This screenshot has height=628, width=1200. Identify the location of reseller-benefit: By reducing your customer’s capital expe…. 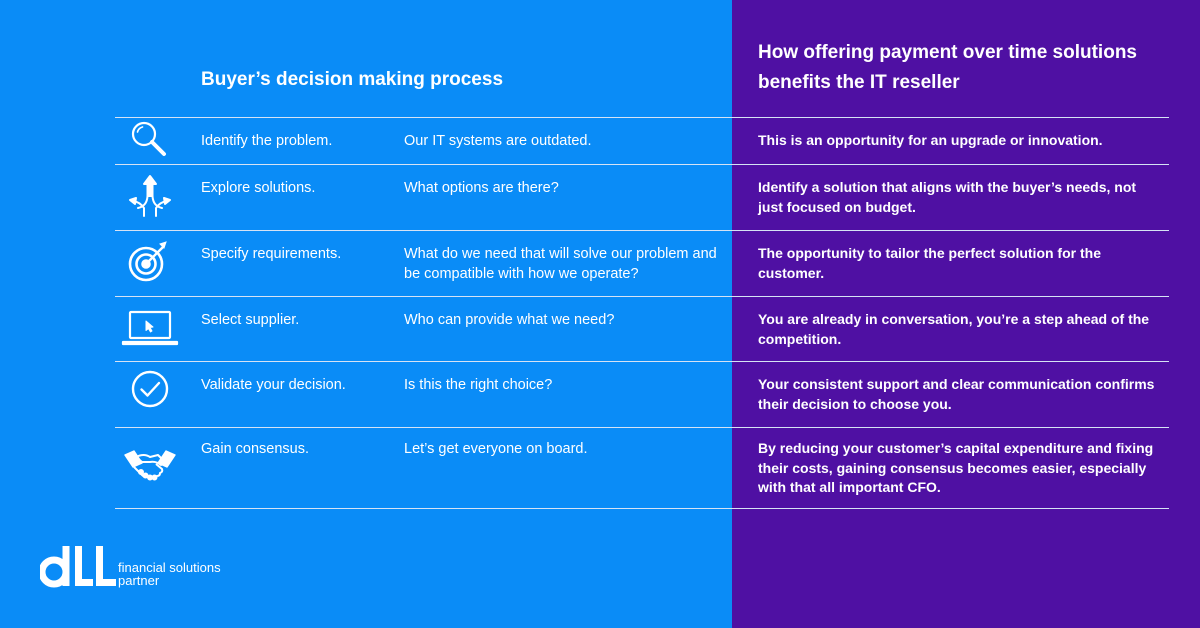
(956, 467).